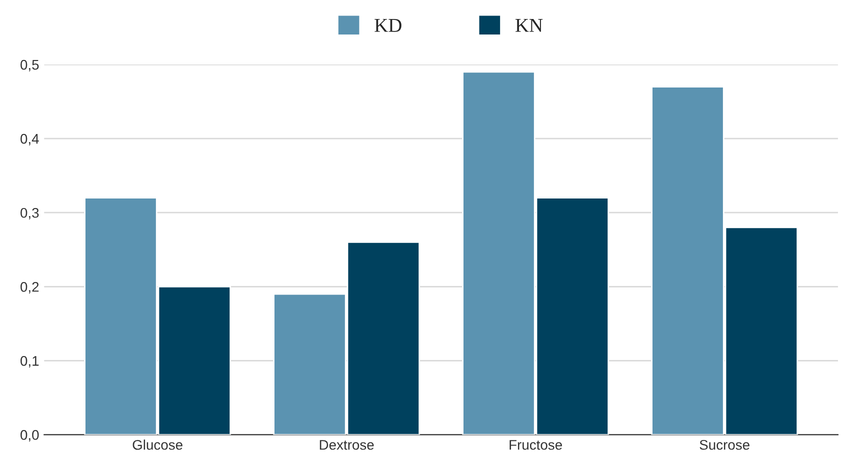 The width and height of the screenshot is (849, 461). What do you see at coordinates (536, 445) in the screenshot?
I see `x-tick-label: Fructose` at bounding box center [536, 445].